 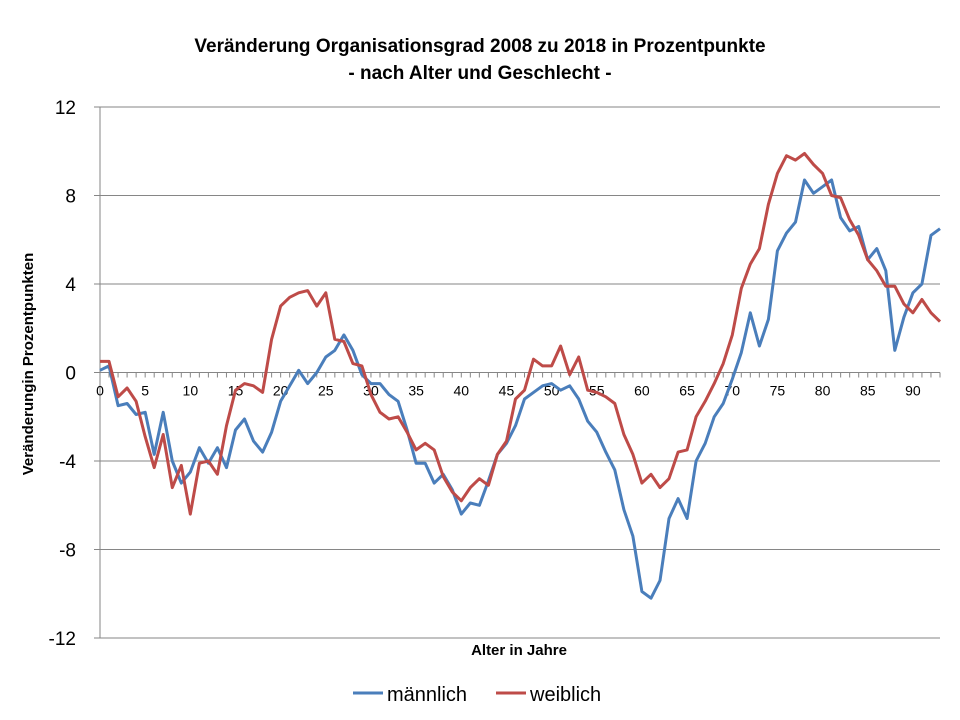 What do you see at coordinates (519, 650) in the screenshot?
I see `x-axis-label: Alter in Jahre` at bounding box center [519, 650].